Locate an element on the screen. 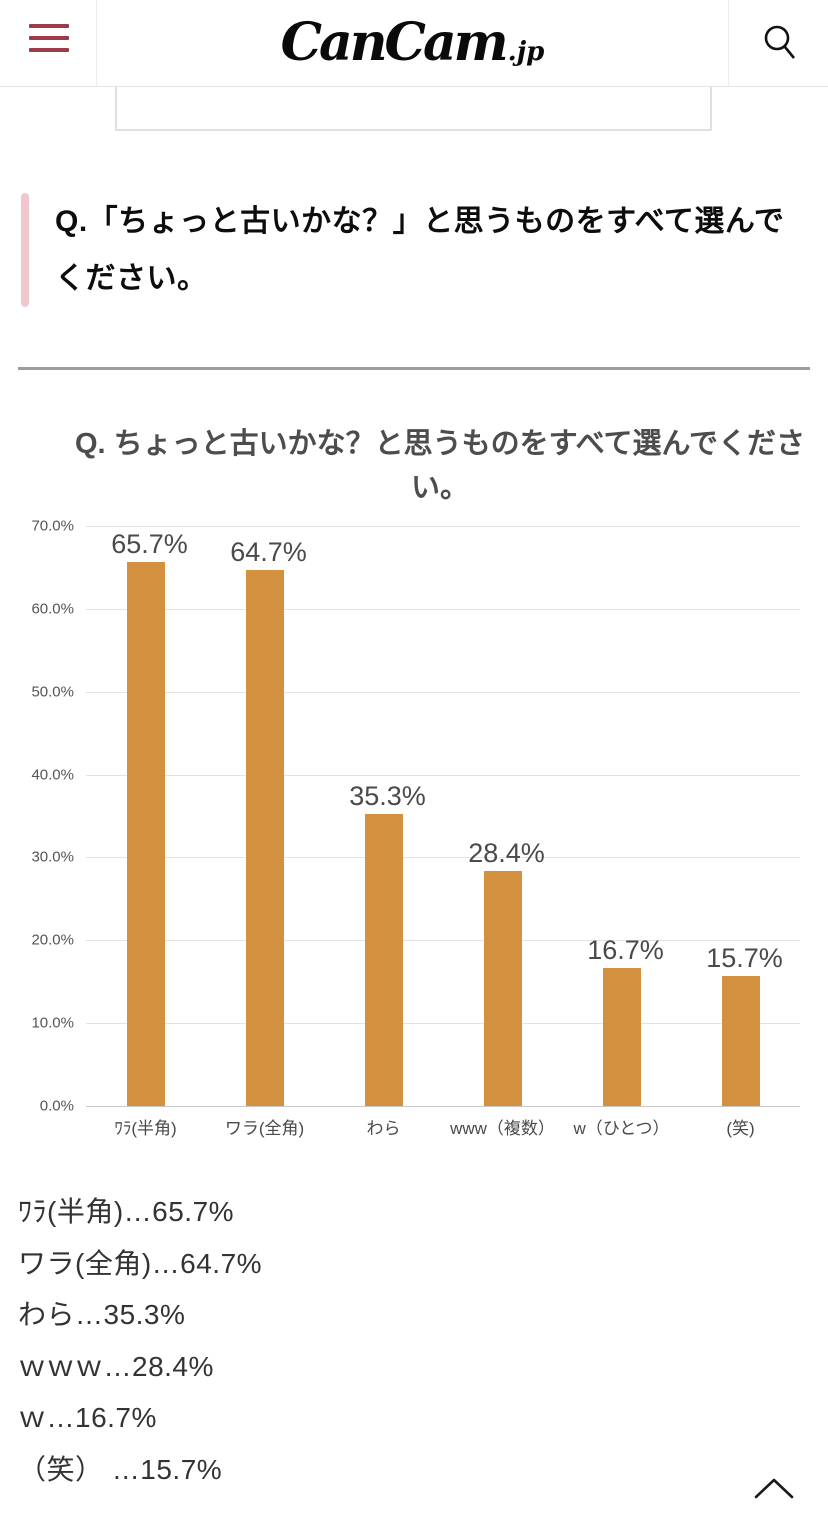 The height and width of the screenshot is (1527, 828). x-axis-label: (笑) is located at coordinates (740, 1128).